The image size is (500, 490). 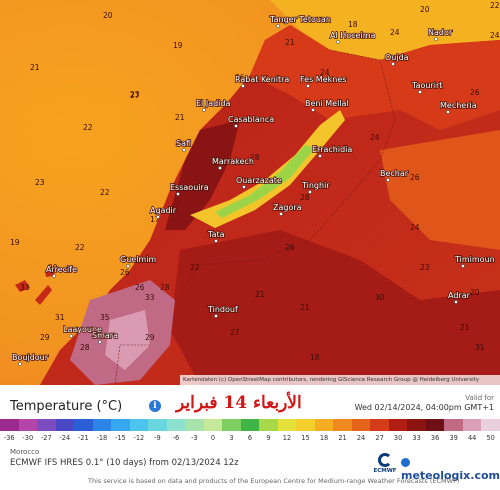 I want to click on city-marker: Safi, so click(x=183, y=145).